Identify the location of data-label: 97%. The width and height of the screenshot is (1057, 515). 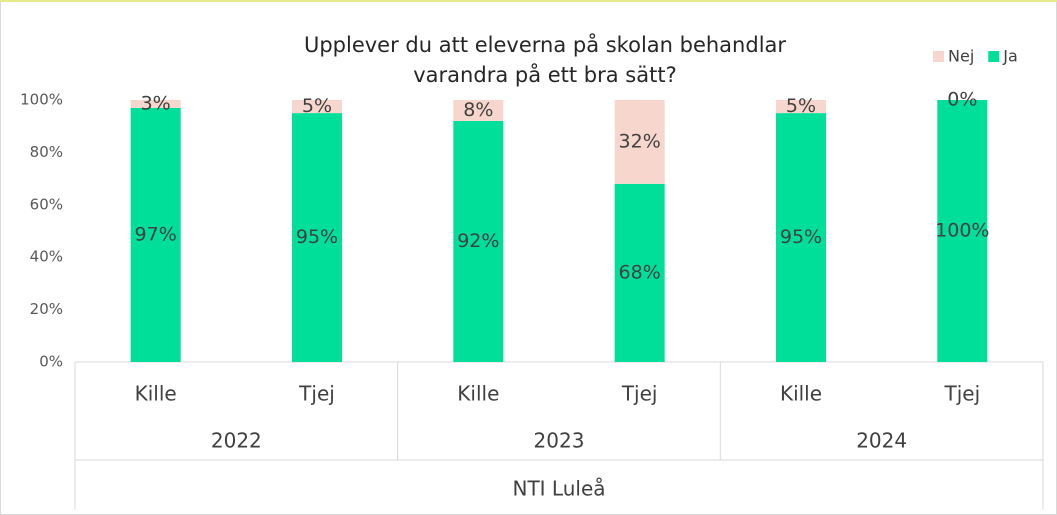
(156, 234).